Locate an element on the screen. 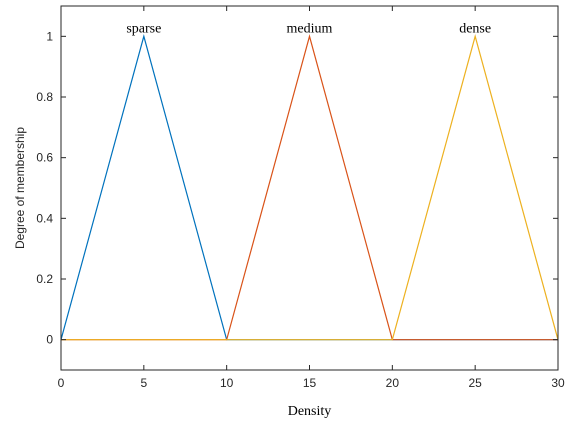 The image size is (570, 421). x-tick-label: 0 is located at coordinates (61, 383).